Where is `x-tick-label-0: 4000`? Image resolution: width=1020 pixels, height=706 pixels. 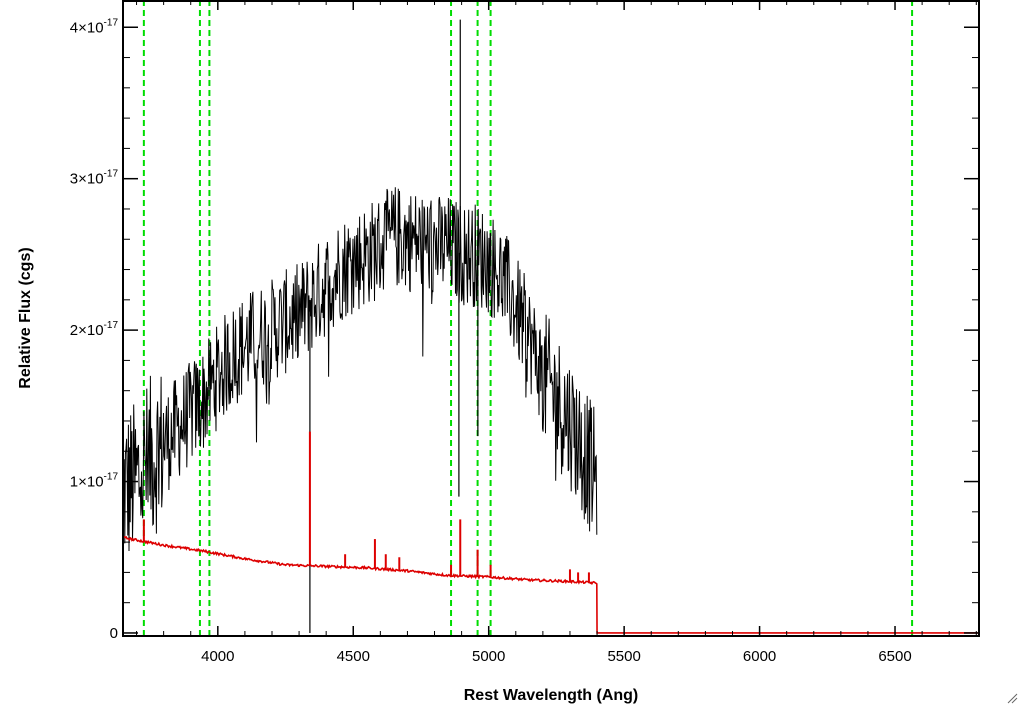 x-tick-label-0: 4000 is located at coordinates (217, 656).